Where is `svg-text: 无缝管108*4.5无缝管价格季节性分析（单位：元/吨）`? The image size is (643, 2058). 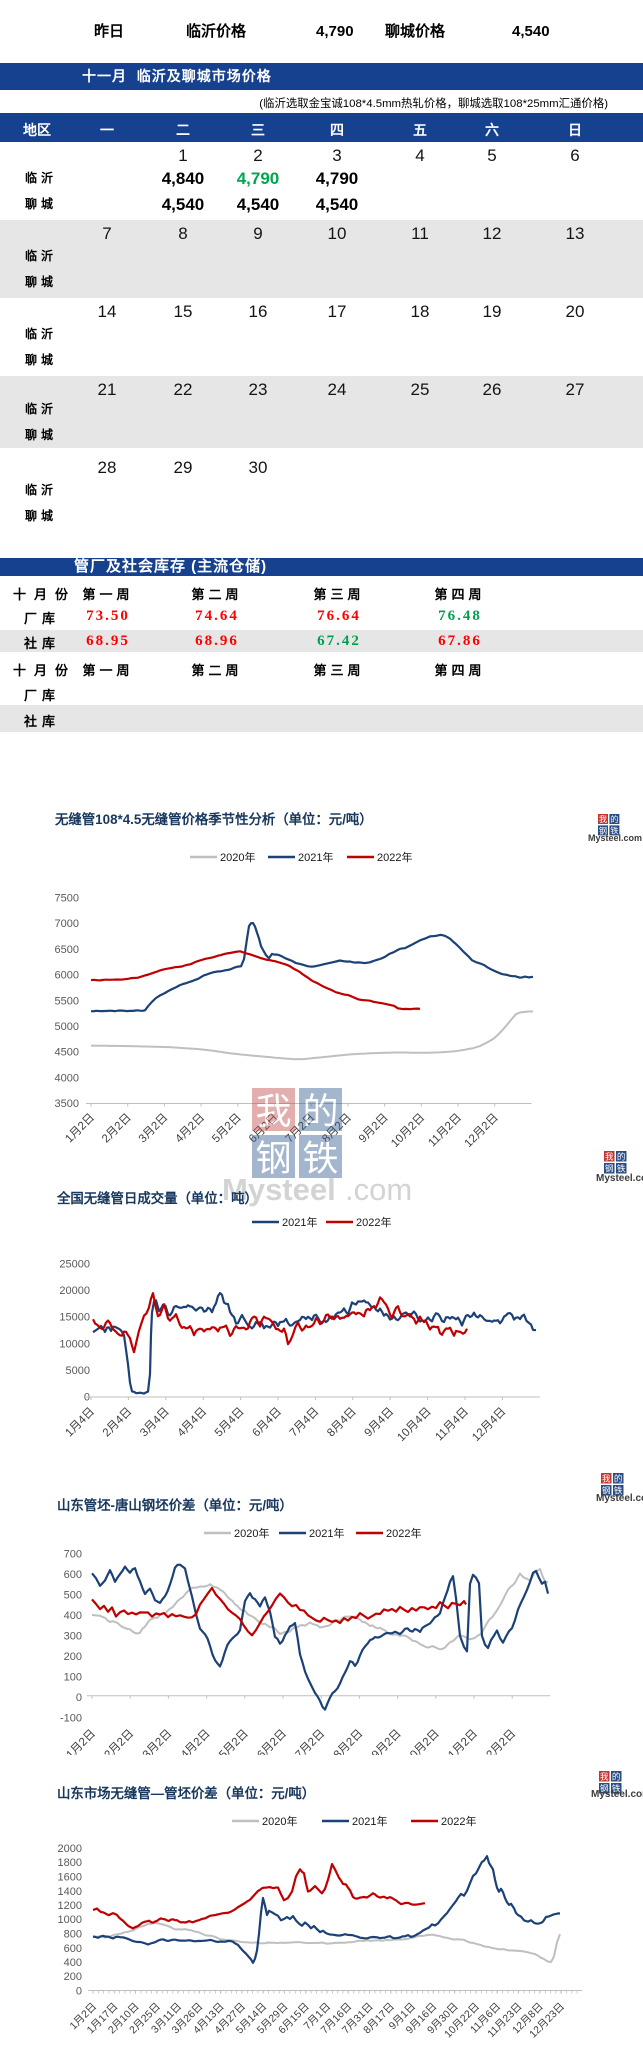
svg-text: 无缝管108*4.5无缝管价格季节性分析（单位：元/吨） is located at coordinates (213, 819).